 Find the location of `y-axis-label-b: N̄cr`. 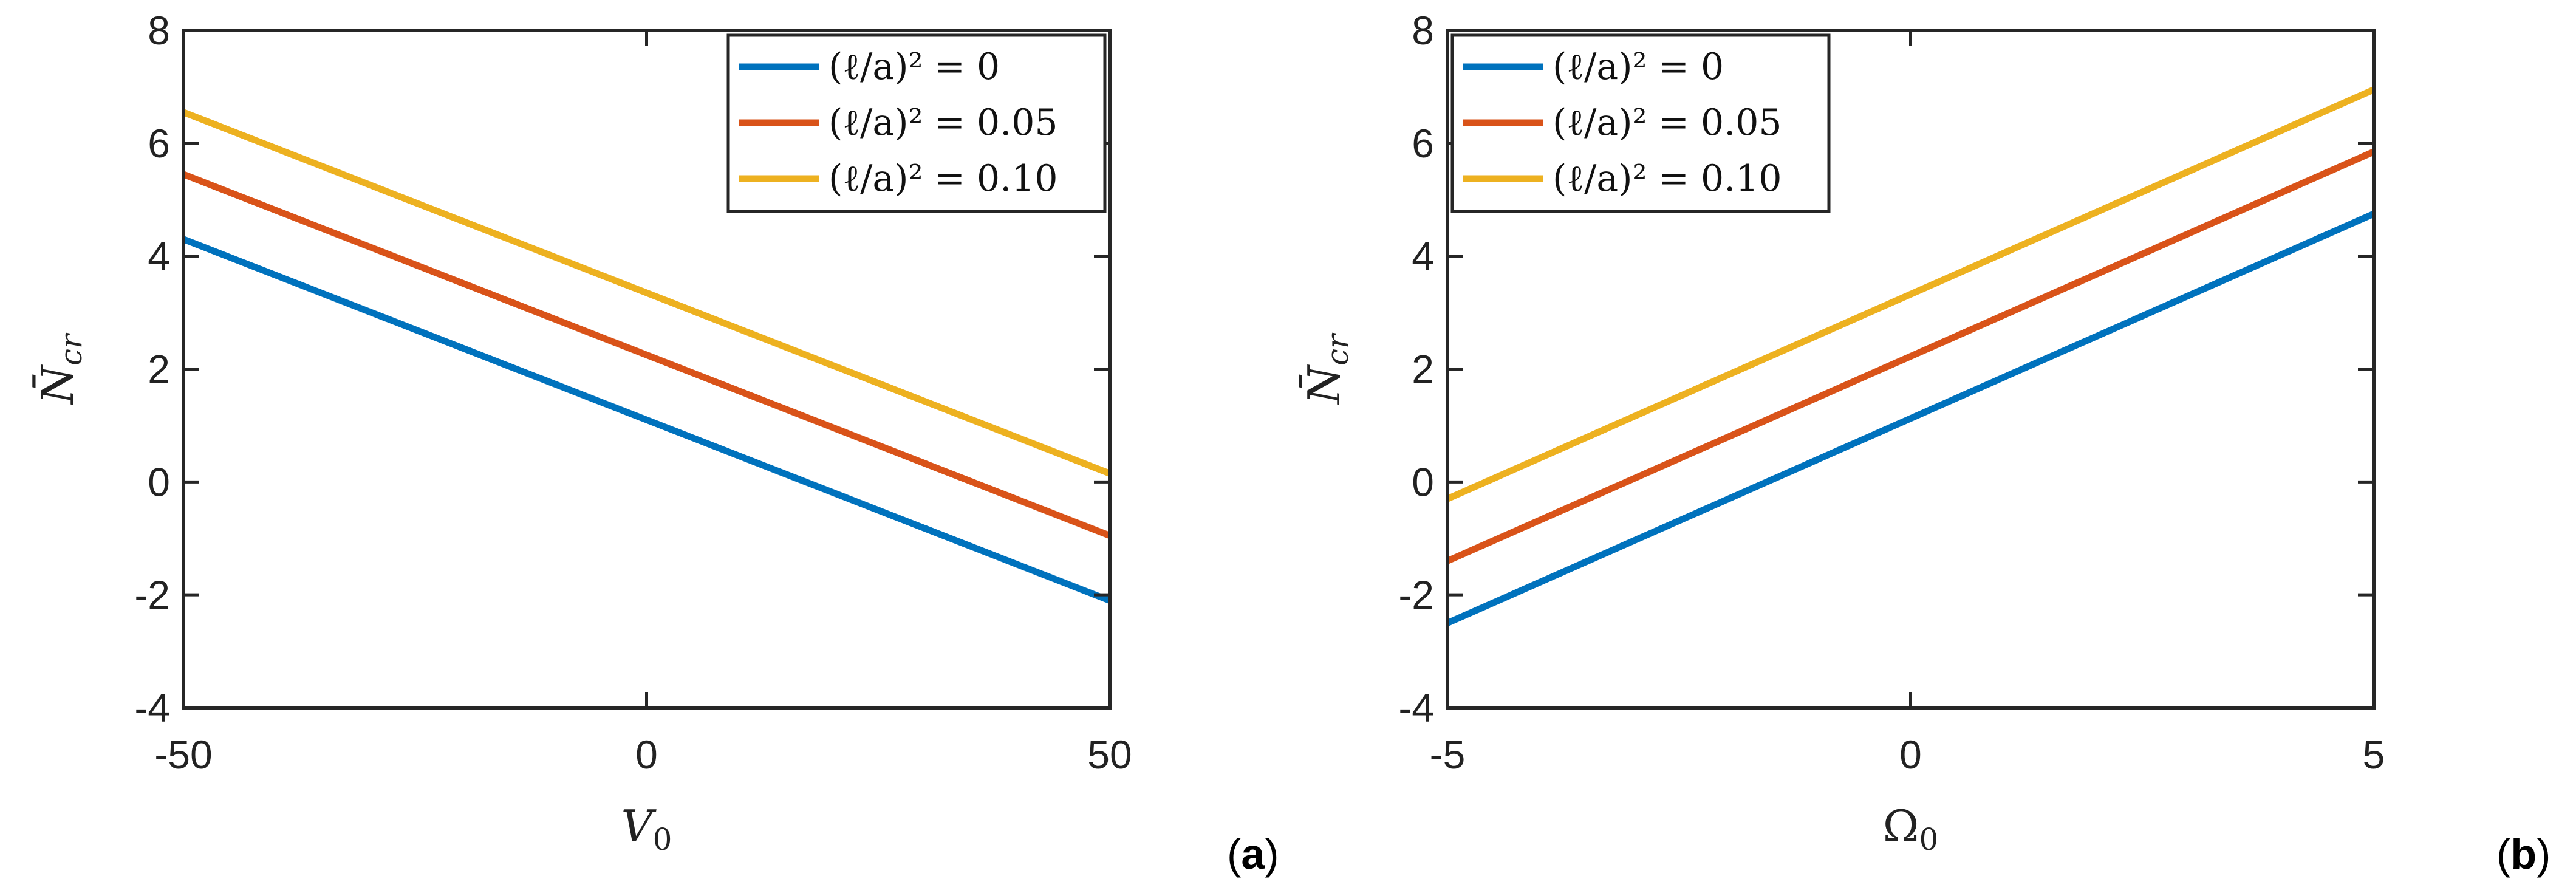

y-axis-label-b: N̄cr is located at coordinates (1326, 369).